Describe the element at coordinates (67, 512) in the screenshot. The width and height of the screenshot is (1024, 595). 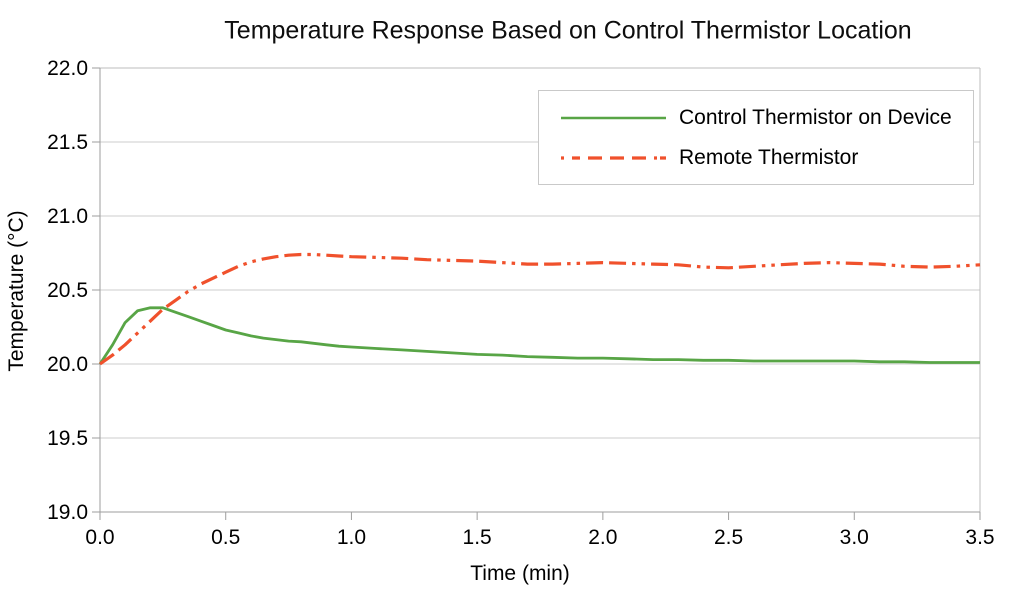
I see `y-tick-label: 19.0` at that location.